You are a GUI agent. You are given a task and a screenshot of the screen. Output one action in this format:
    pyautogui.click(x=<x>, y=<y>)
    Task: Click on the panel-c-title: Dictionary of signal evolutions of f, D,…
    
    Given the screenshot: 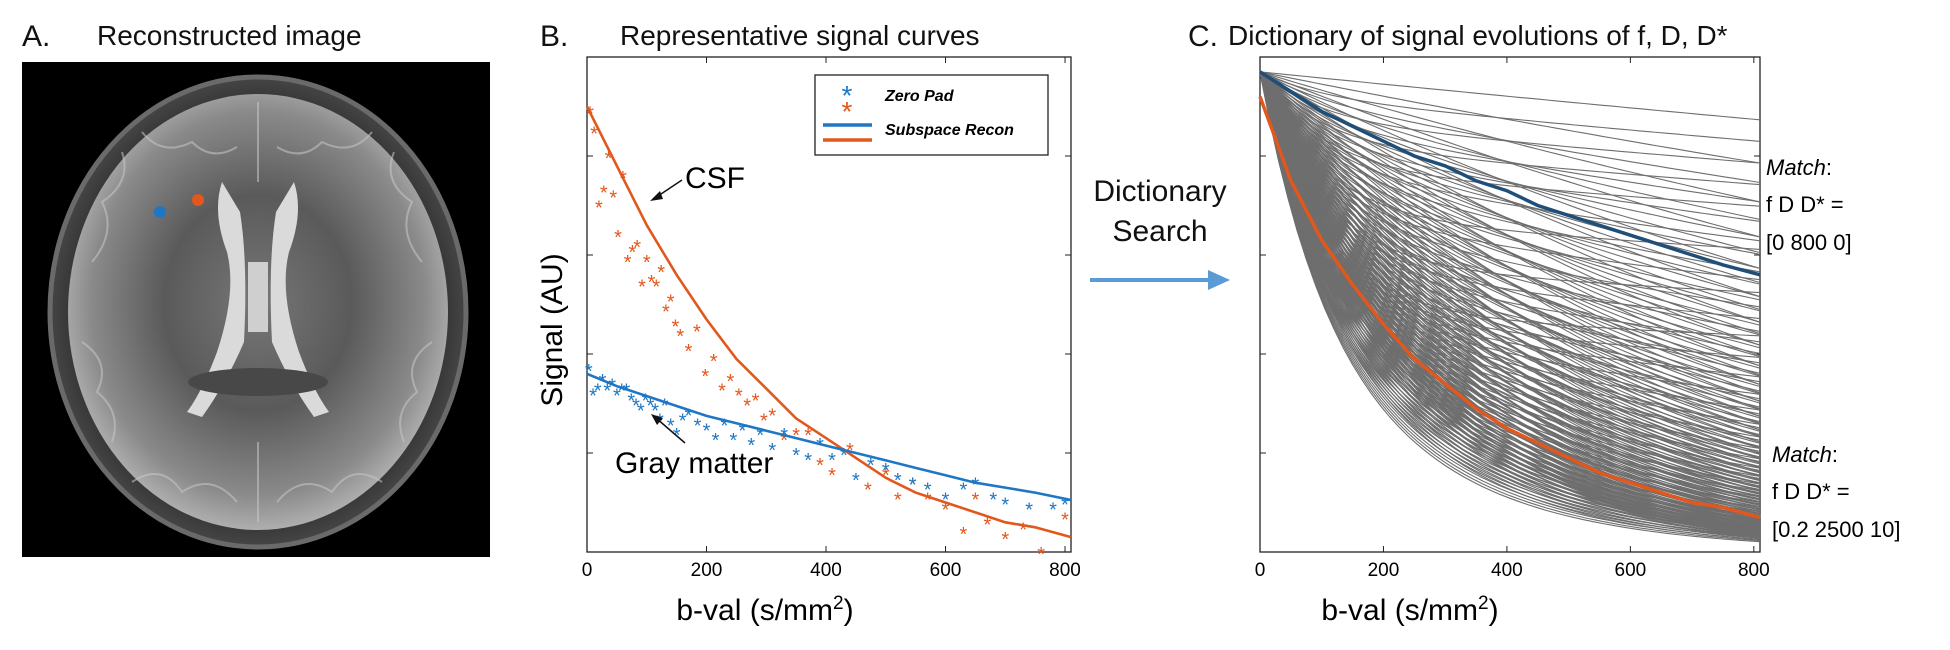 What is the action you would take?
    pyautogui.click(x=1478, y=35)
    